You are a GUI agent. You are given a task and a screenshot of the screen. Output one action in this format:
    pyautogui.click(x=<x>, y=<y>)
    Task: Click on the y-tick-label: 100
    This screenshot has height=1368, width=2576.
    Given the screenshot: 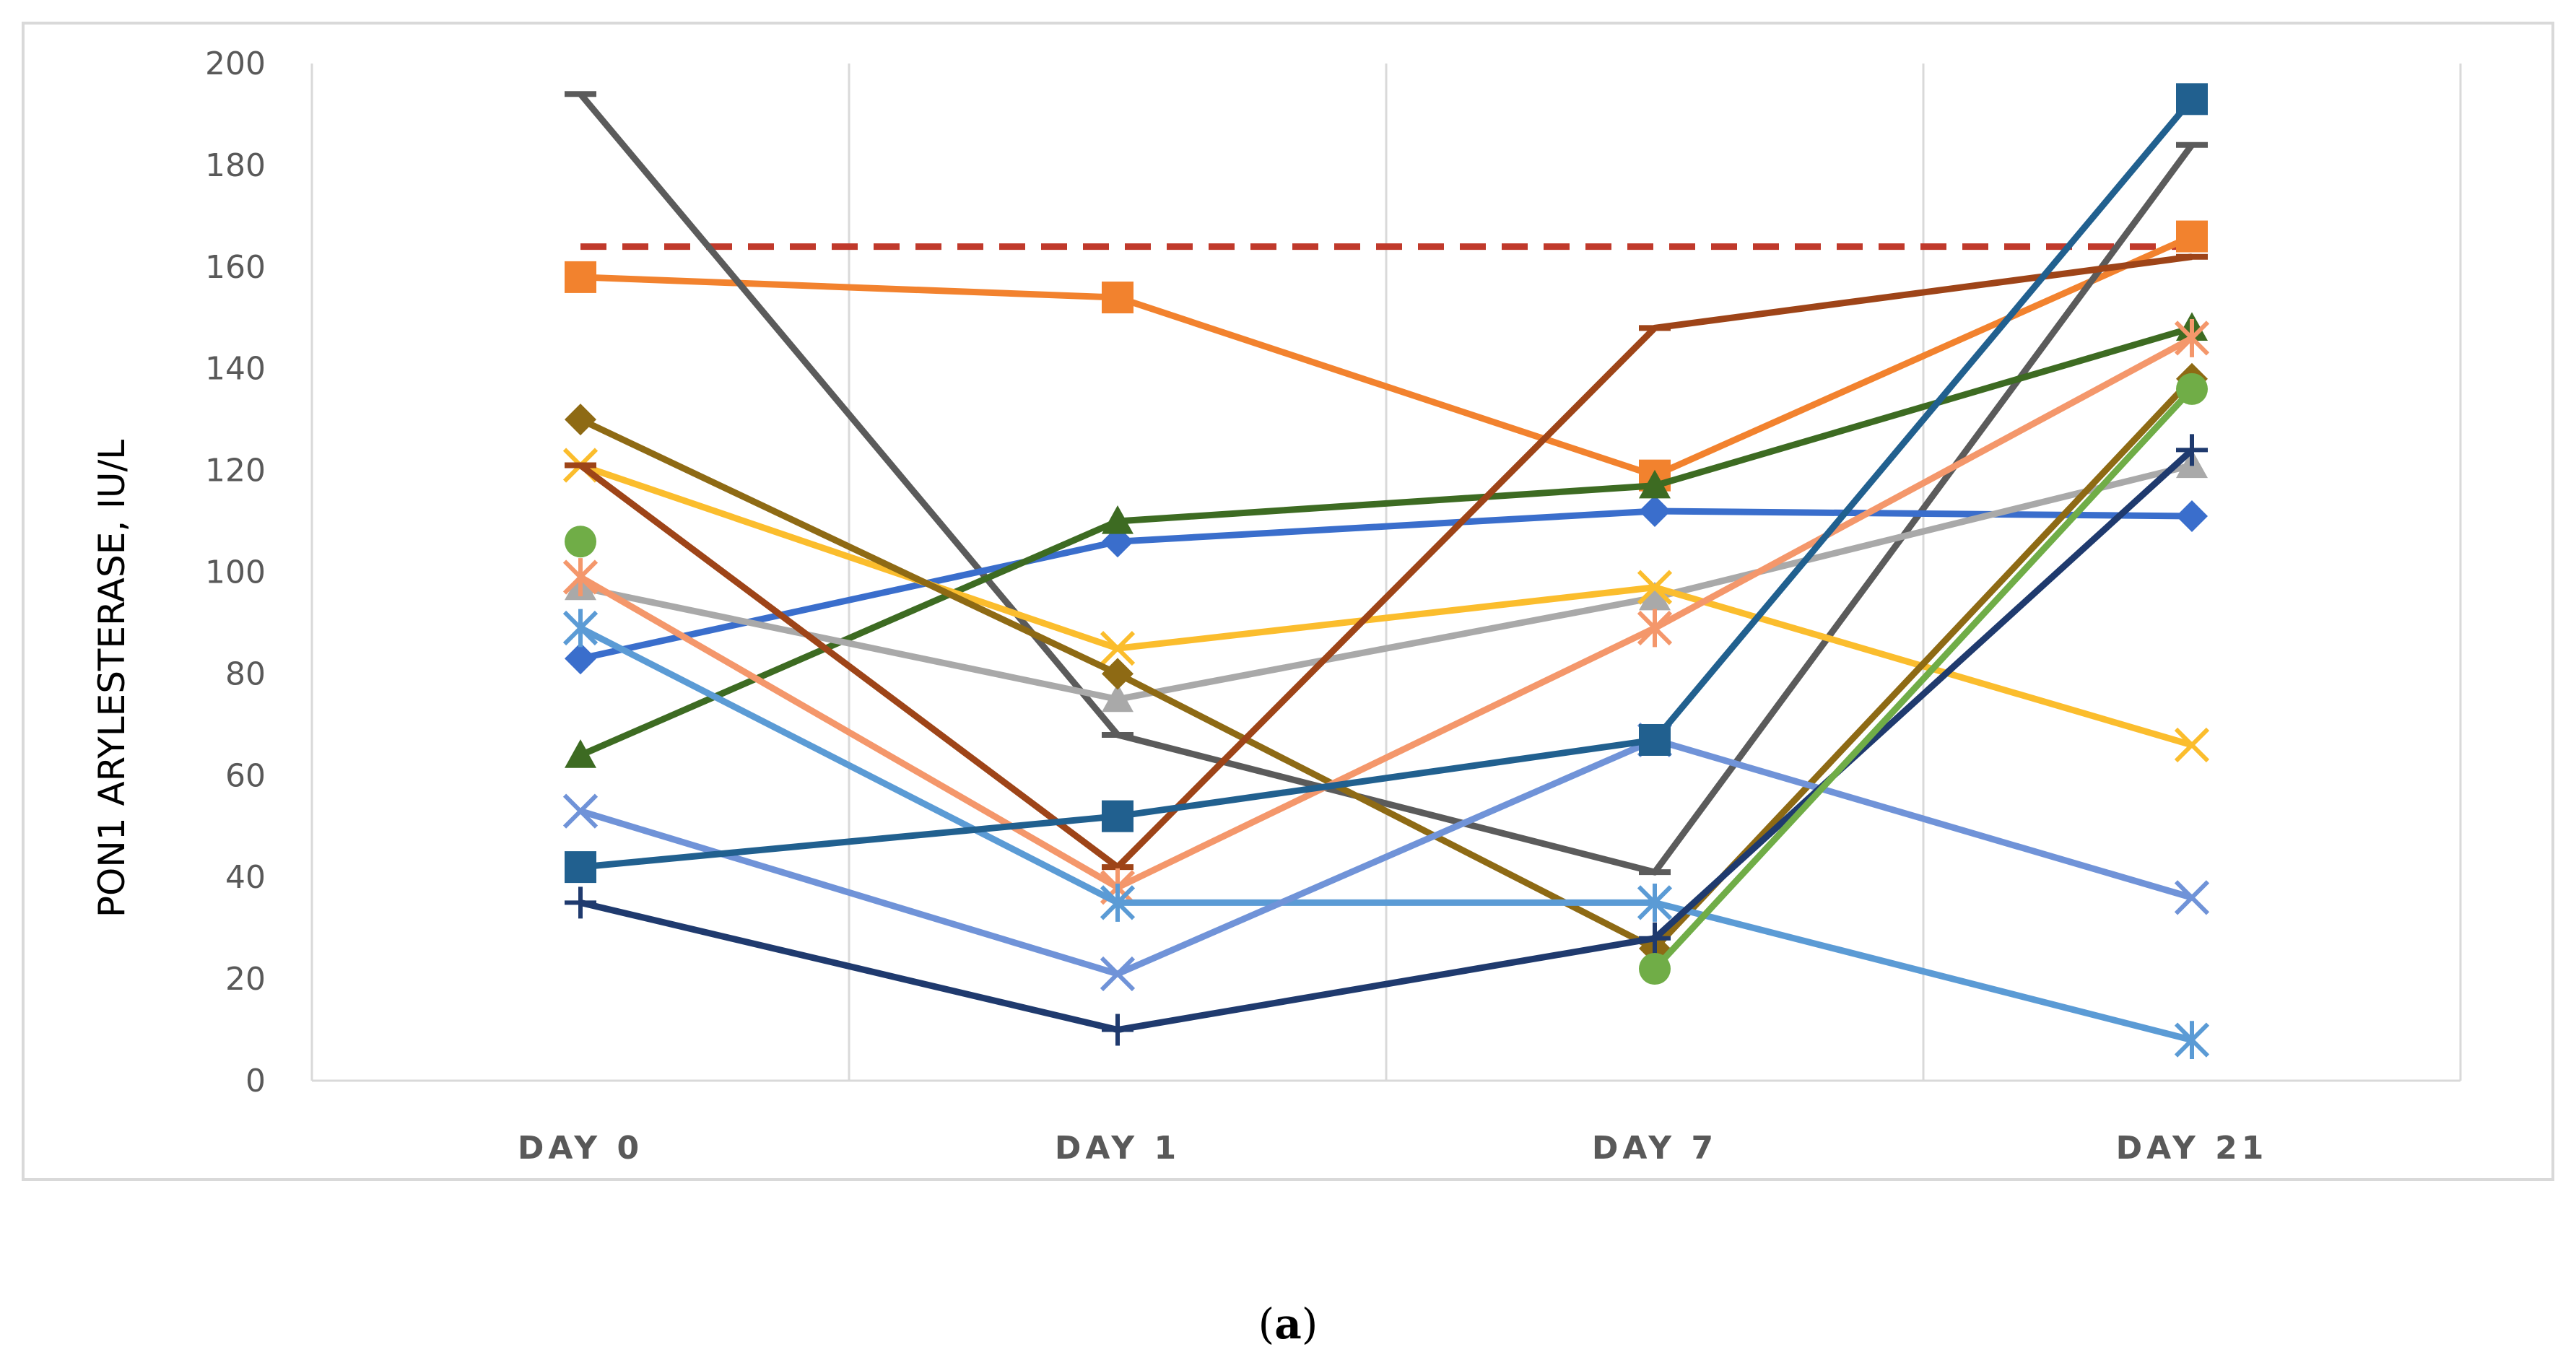 What is the action you would take?
    pyautogui.click(x=235, y=572)
    